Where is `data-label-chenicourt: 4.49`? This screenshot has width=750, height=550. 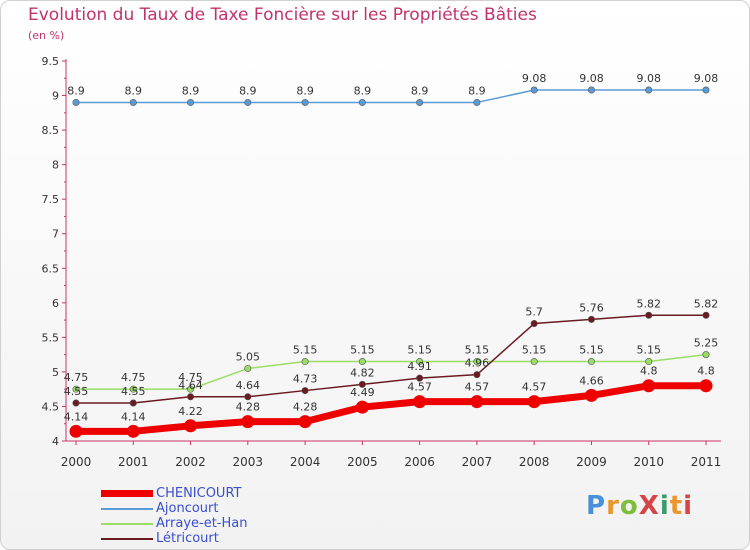 data-label-chenicourt: 4.49 is located at coordinates (362, 392).